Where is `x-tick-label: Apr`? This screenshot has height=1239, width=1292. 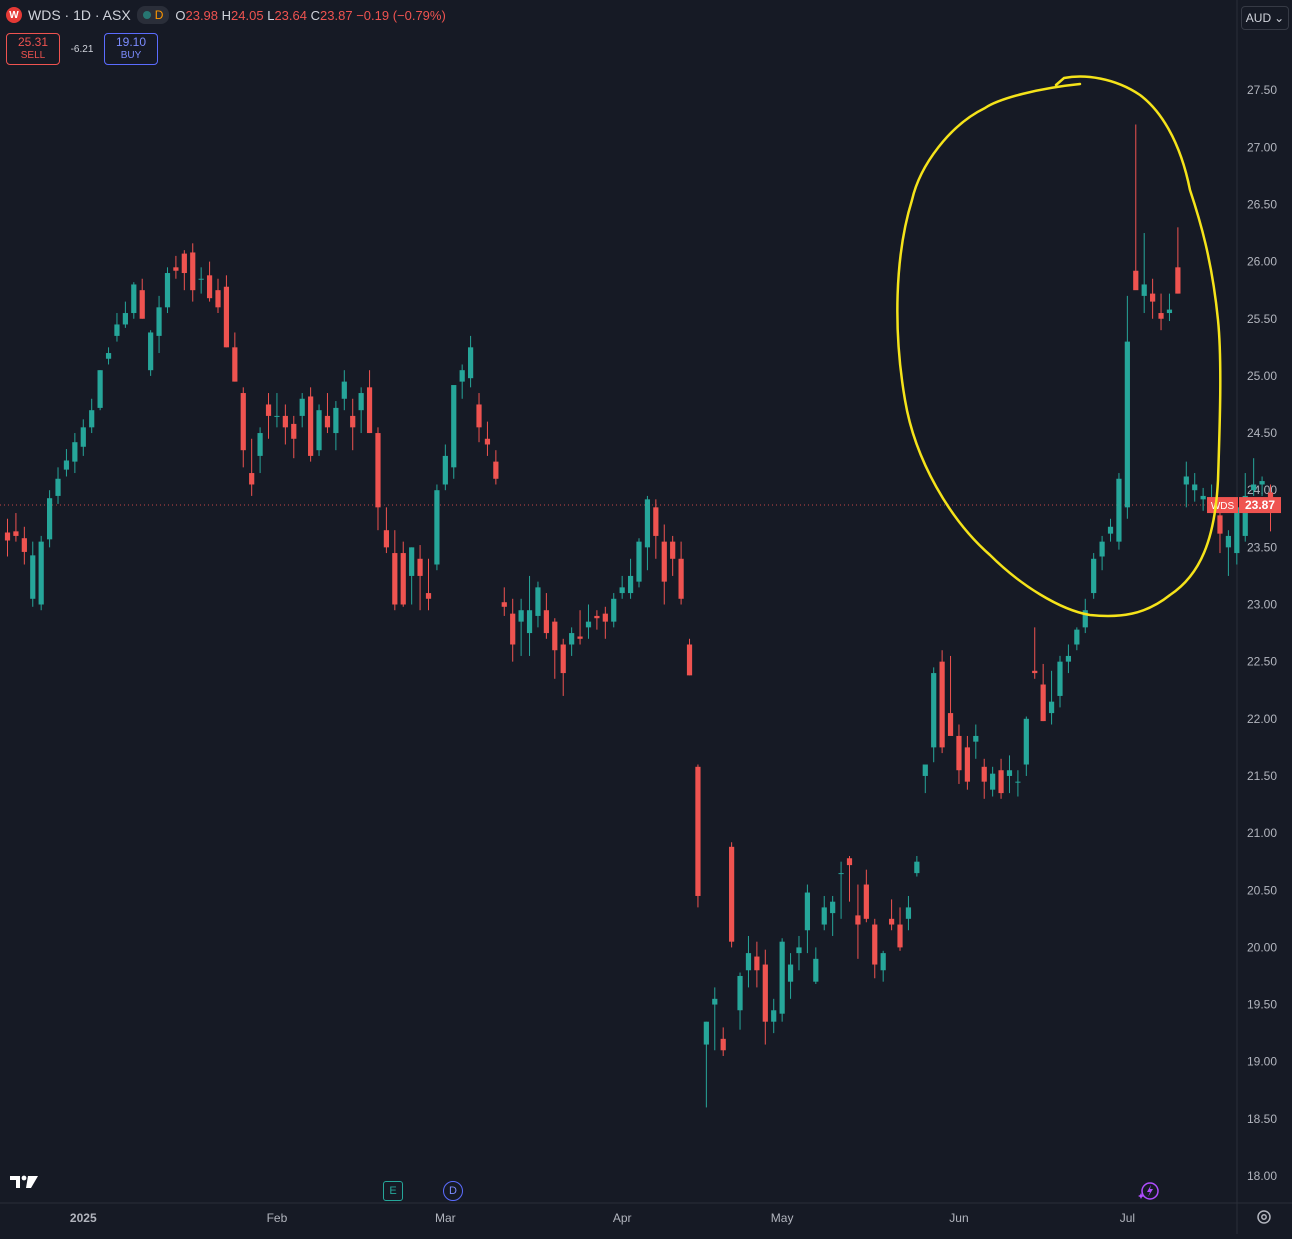 x-tick-label: Apr is located at coordinates (622, 1218).